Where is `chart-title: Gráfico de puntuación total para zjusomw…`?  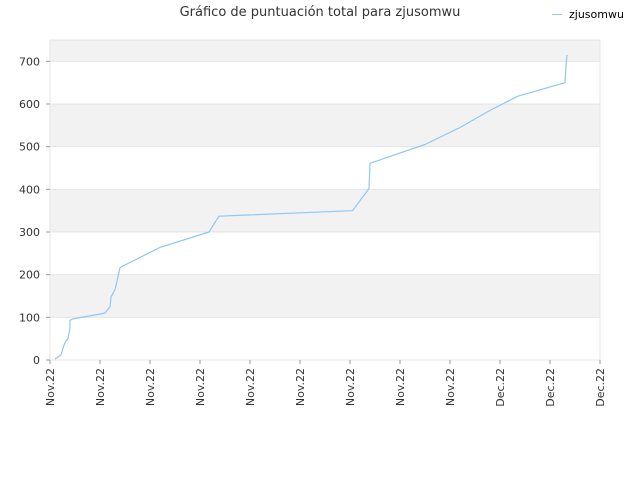 chart-title: Gráfico de puntuación total para zjusomw… is located at coordinates (320, 12).